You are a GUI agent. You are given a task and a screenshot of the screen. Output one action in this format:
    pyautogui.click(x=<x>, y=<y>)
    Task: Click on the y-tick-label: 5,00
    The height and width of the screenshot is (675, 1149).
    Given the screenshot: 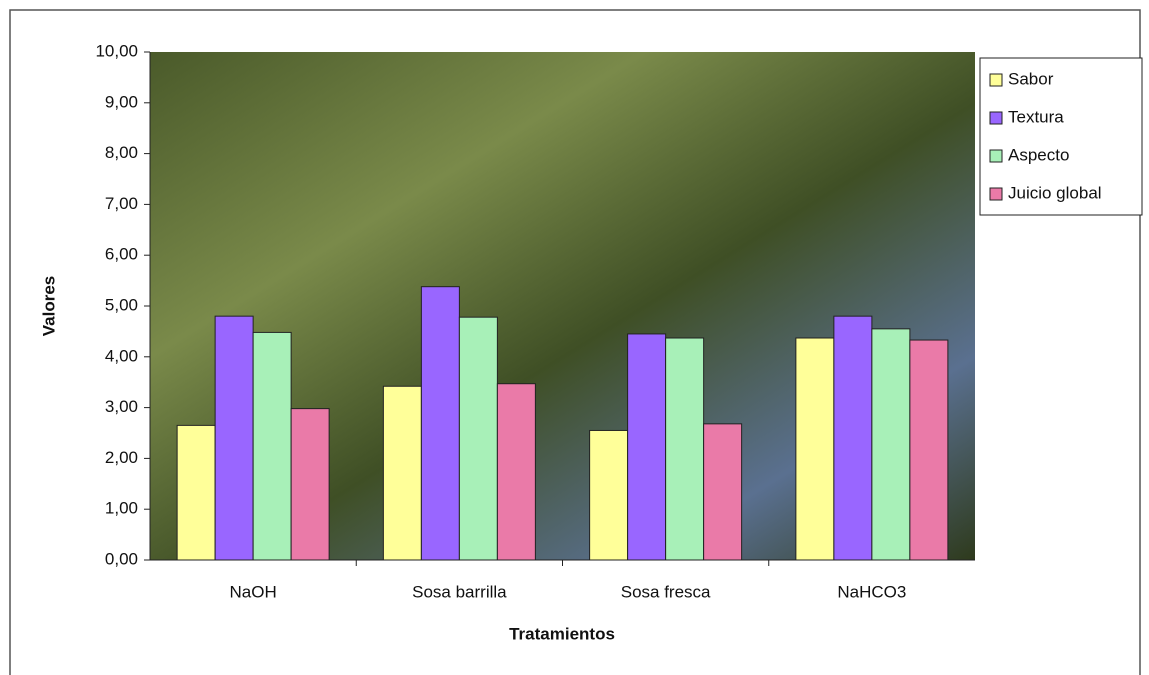 What is the action you would take?
    pyautogui.click(x=121, y=304)
    